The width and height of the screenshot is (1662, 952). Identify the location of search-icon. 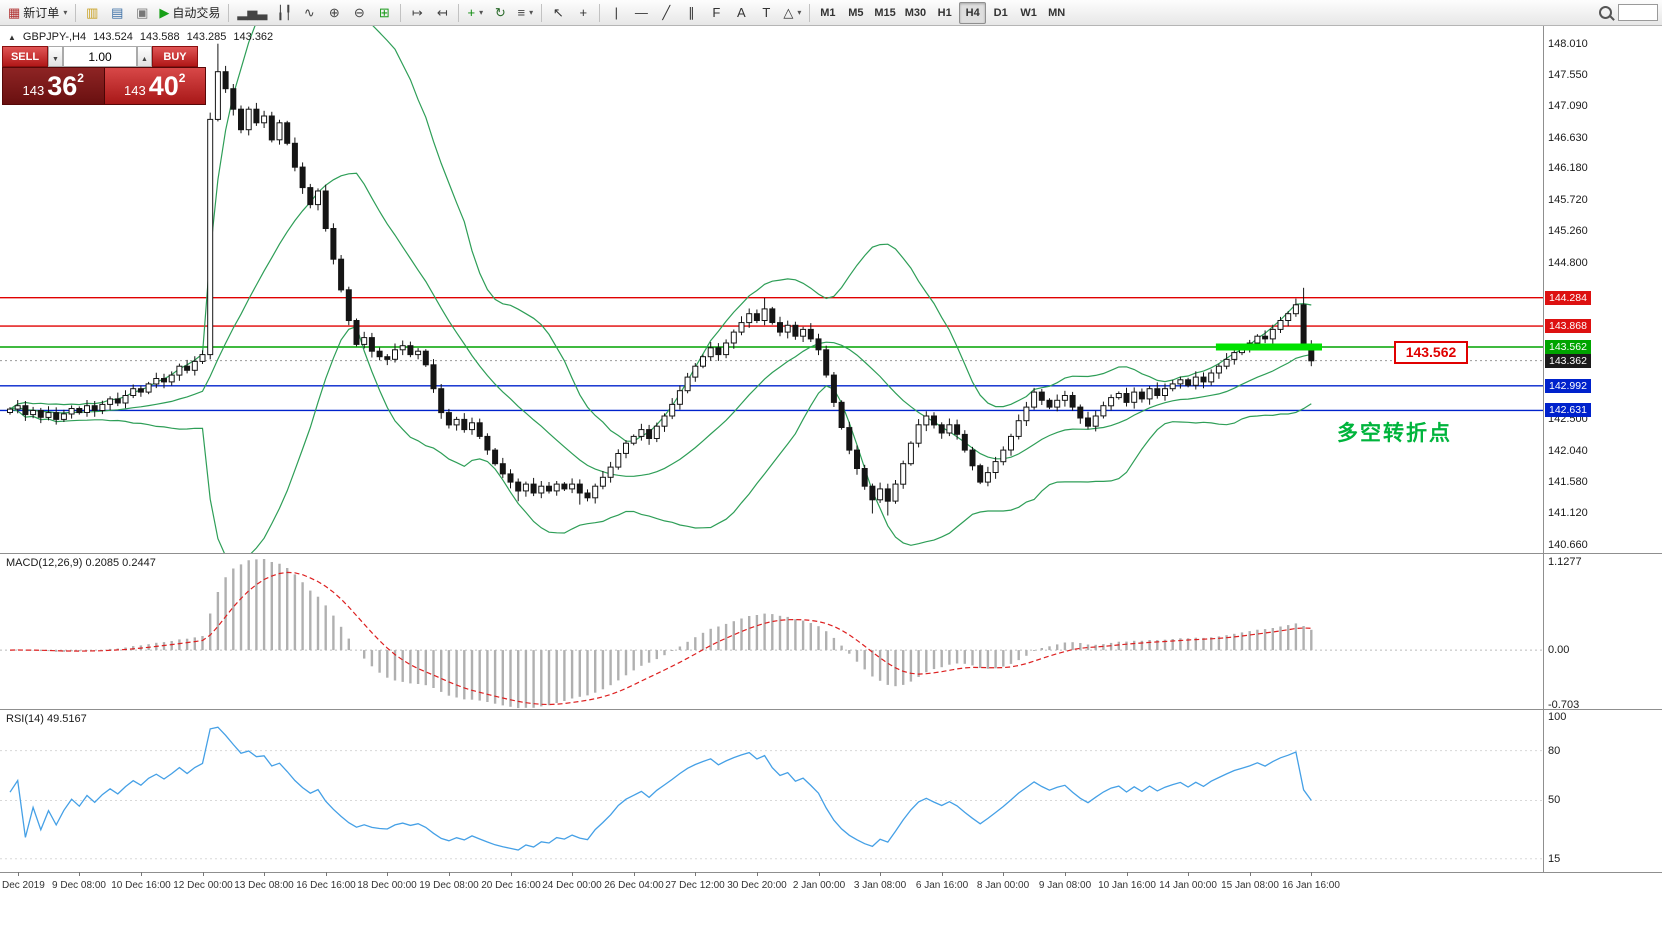
(1605, 12).